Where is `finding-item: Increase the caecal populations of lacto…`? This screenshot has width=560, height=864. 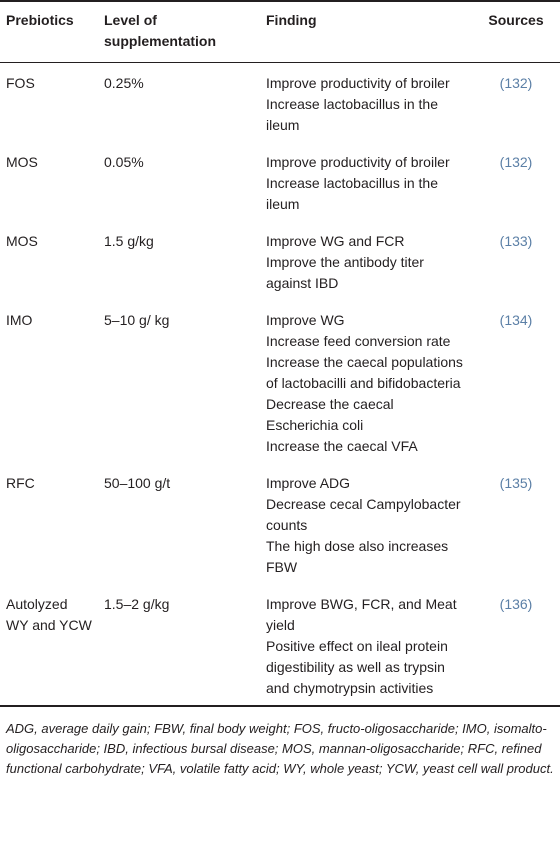
finding-item: Increase the caecal populations of lacto… is located at coordinates (364, 372).